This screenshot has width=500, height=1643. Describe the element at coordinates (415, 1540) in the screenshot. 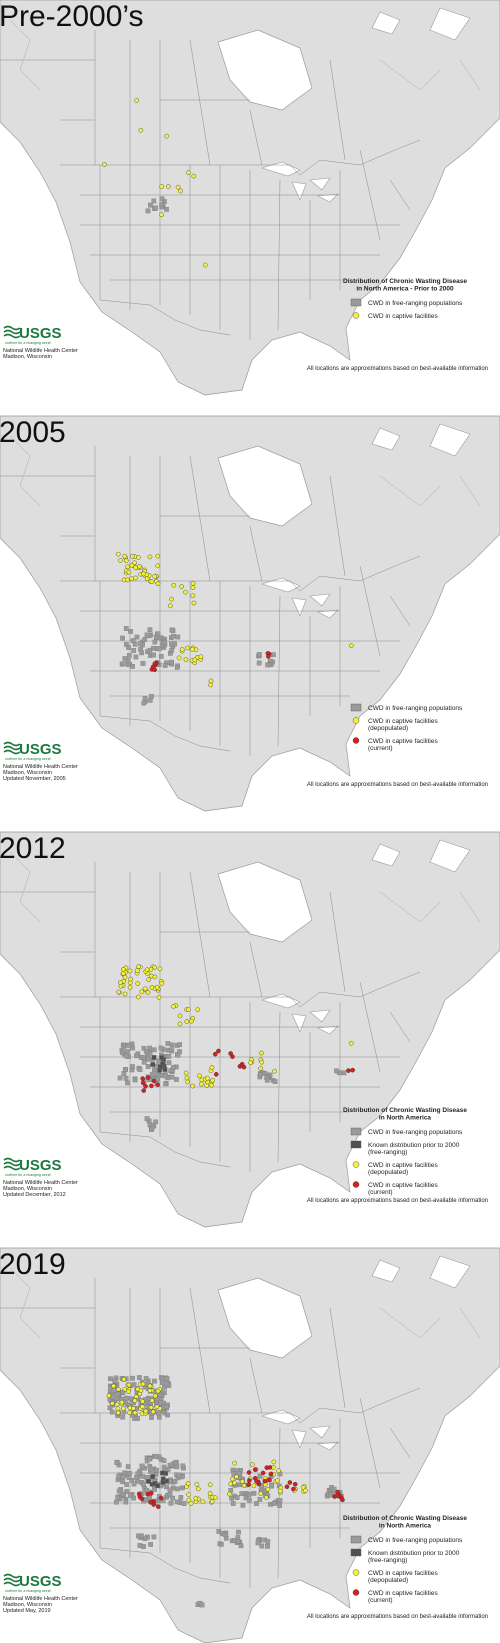

I see `legend-label-line: CWD in free-ranging populations` at that location.